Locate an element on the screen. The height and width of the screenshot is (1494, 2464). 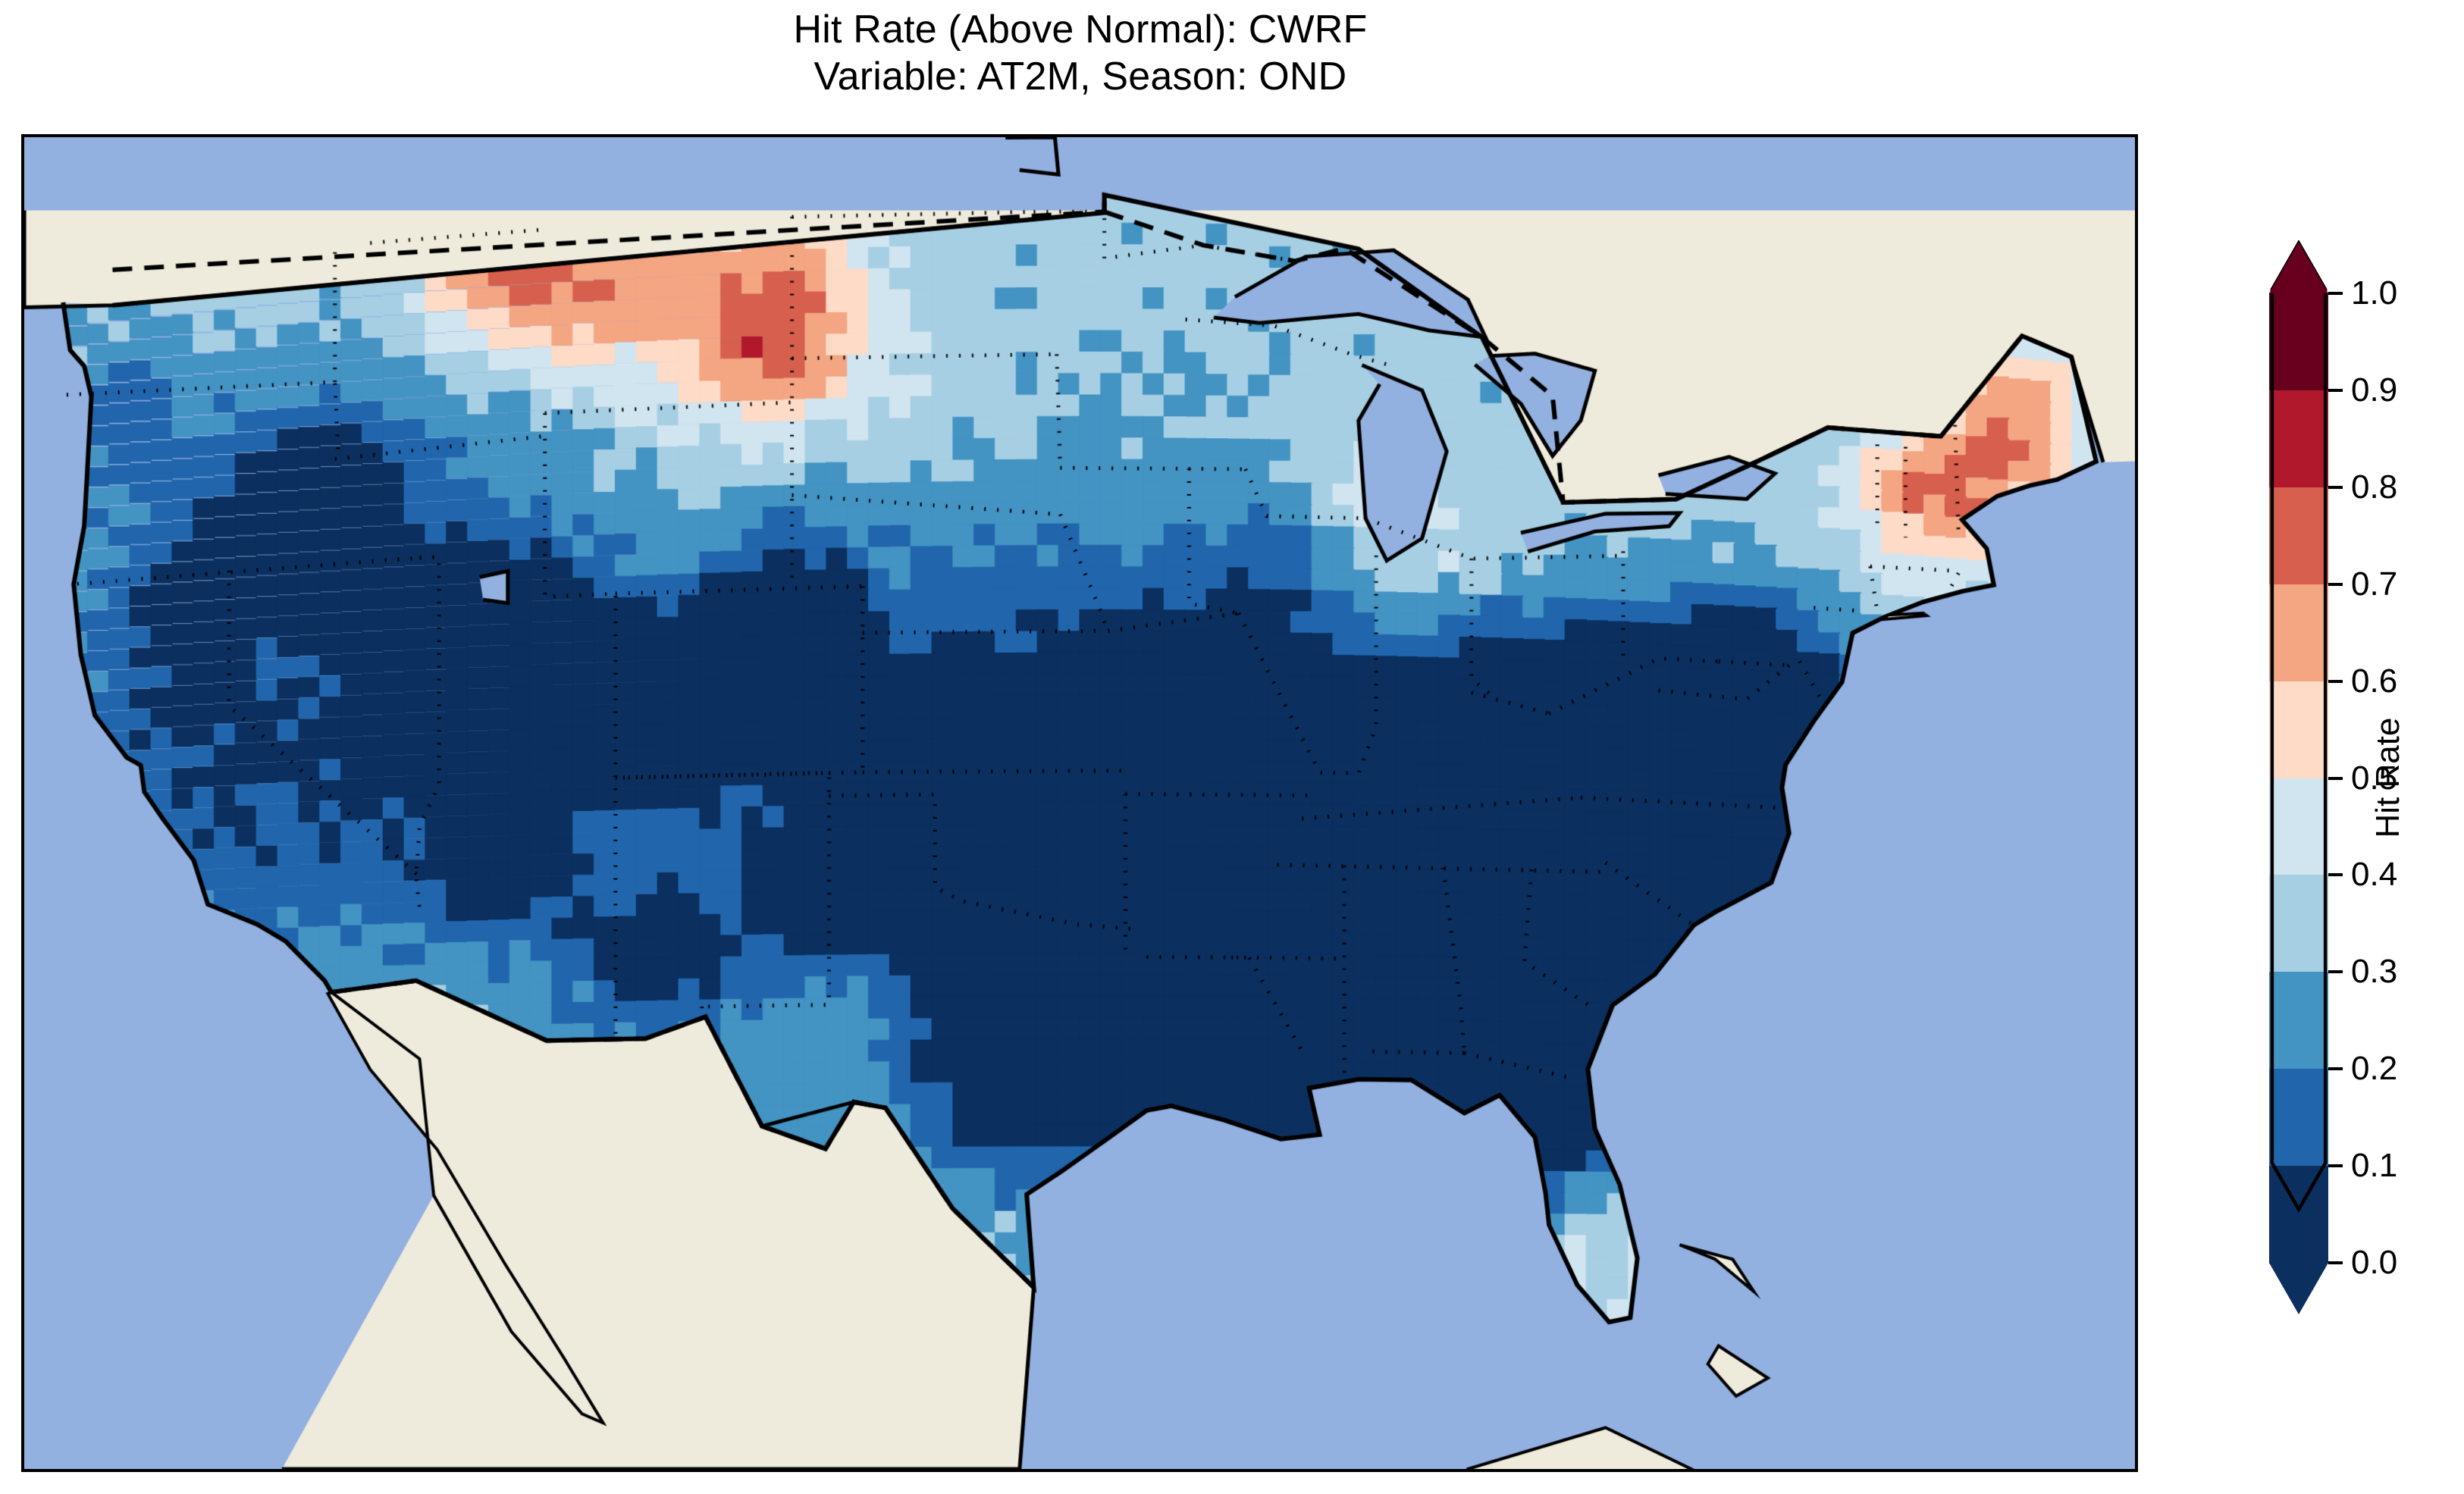
colorbar-band-0.0-0.1 is located at coordinates (2298, 1215).